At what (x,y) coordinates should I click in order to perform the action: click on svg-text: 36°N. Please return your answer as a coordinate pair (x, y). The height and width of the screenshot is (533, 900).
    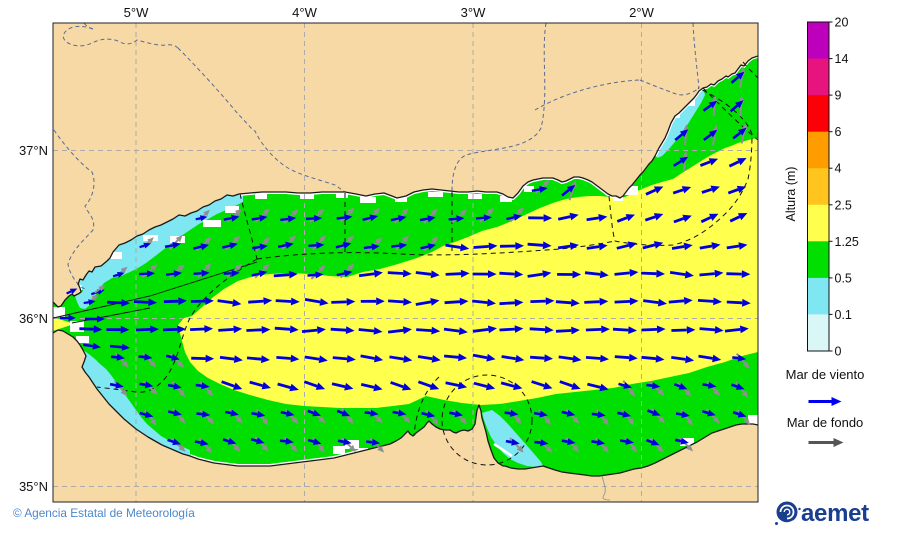
    Looking at the image, I should click on (33, 318).